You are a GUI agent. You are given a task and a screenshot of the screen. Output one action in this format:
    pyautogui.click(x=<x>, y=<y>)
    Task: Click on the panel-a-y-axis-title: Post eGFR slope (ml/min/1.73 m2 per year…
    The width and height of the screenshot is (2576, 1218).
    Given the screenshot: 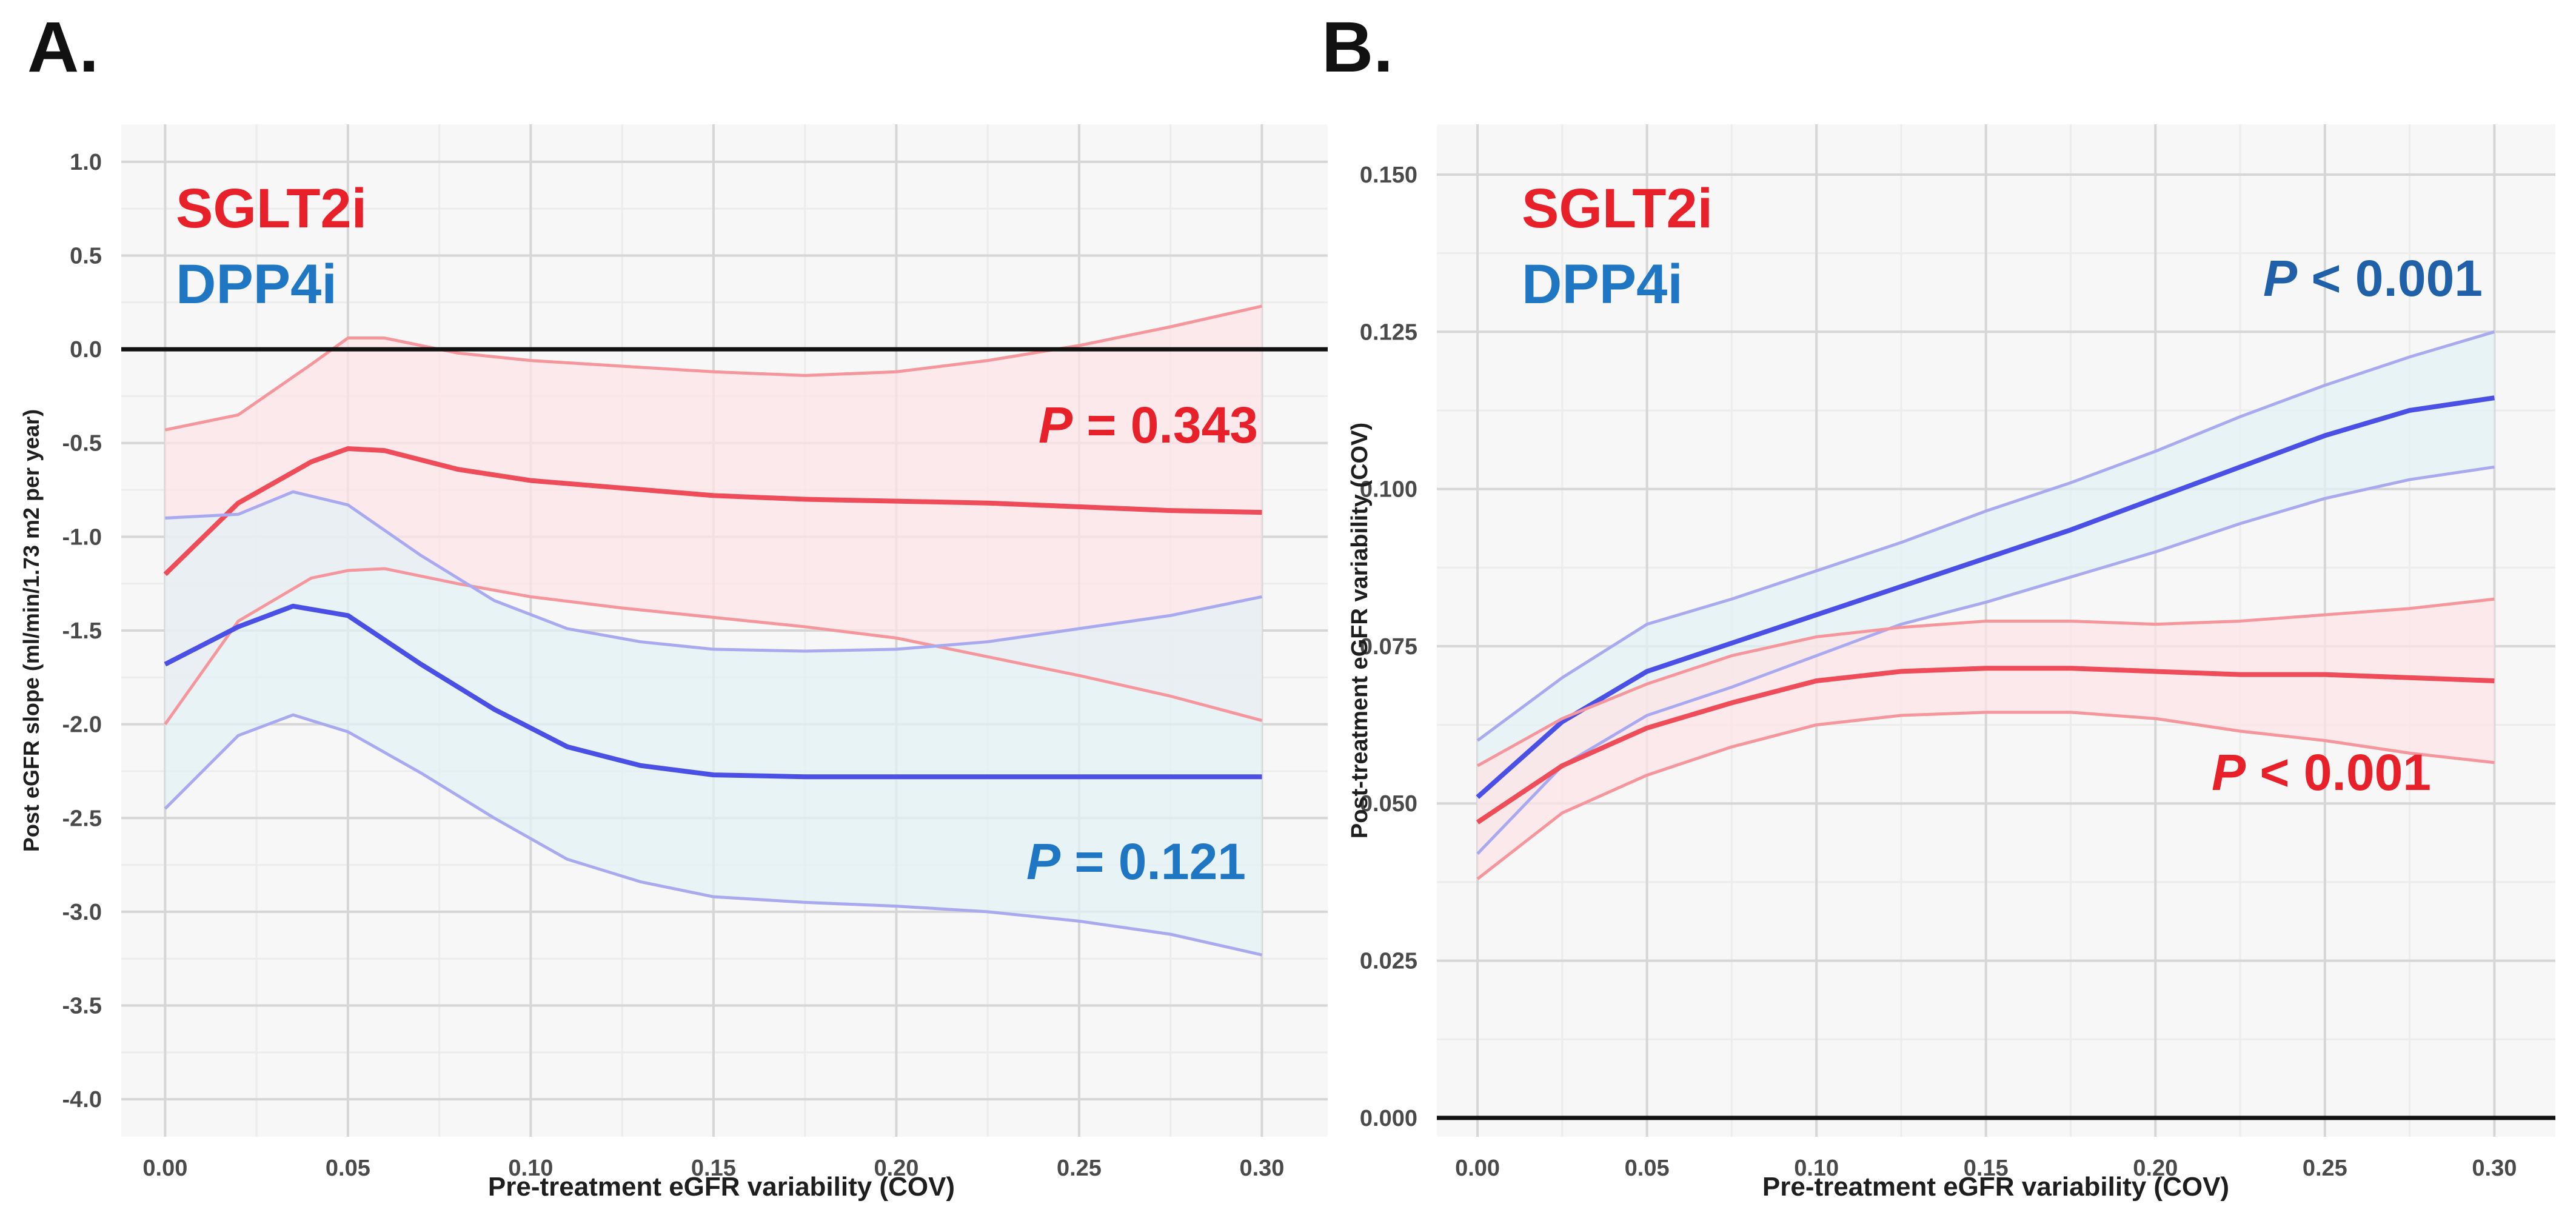 What is the action you would take?
    pyautogui.click(x=31, y=630)
    